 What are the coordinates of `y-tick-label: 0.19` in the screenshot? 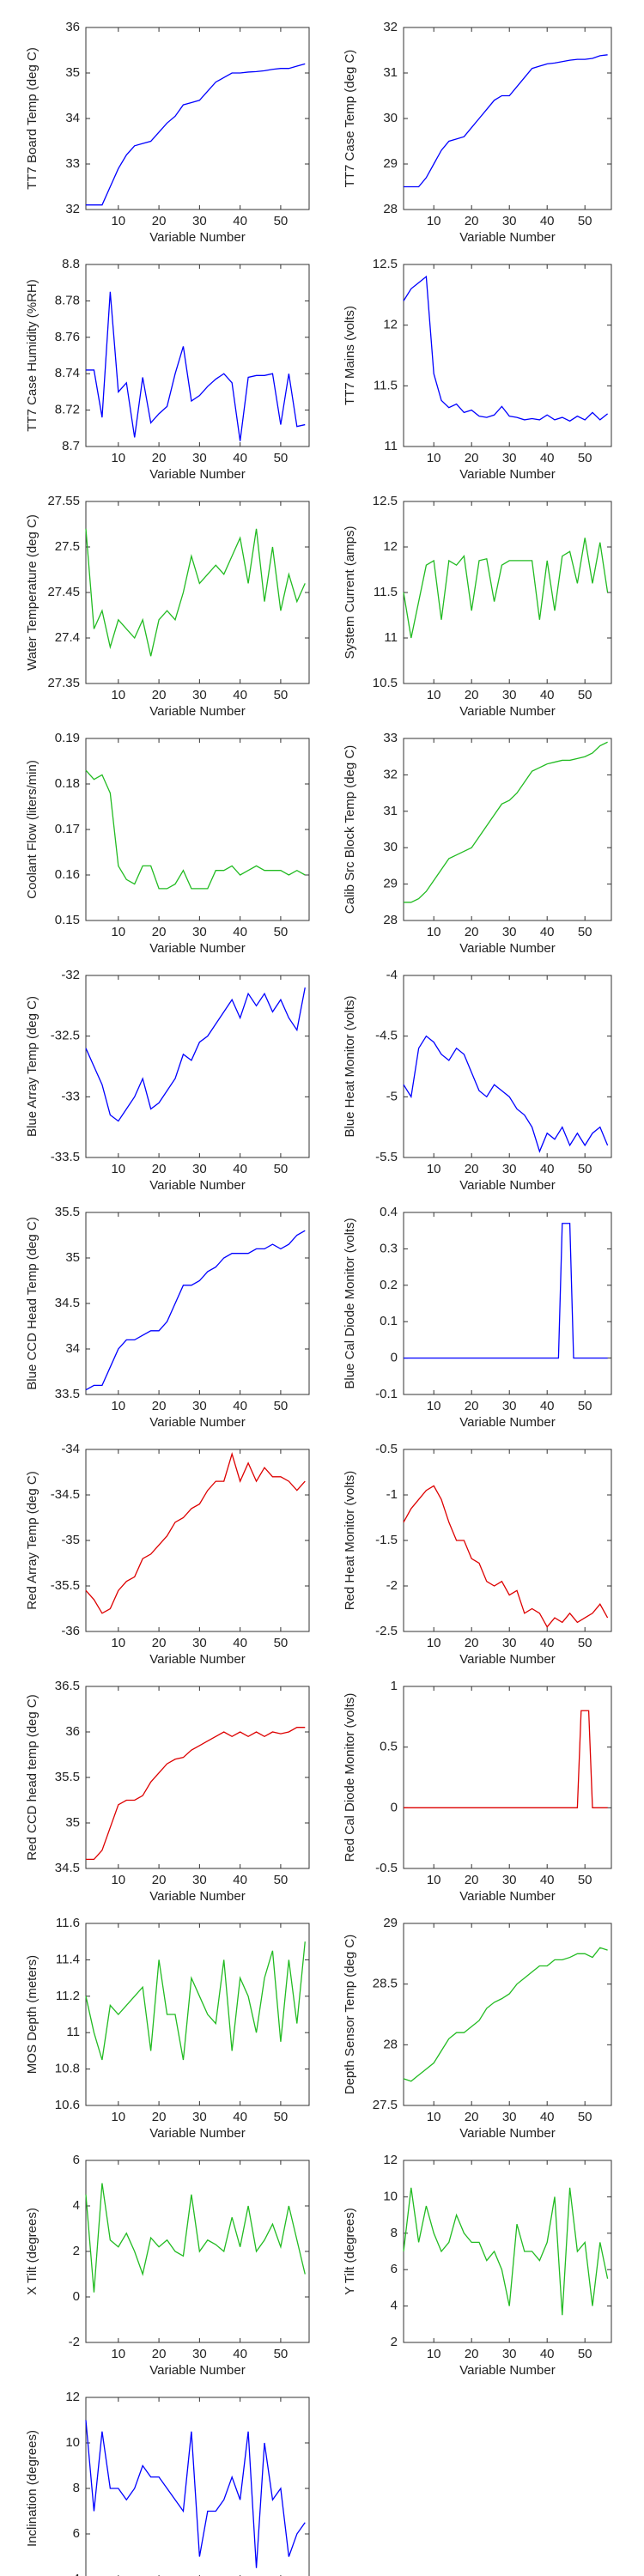 It's located at (67, 738).